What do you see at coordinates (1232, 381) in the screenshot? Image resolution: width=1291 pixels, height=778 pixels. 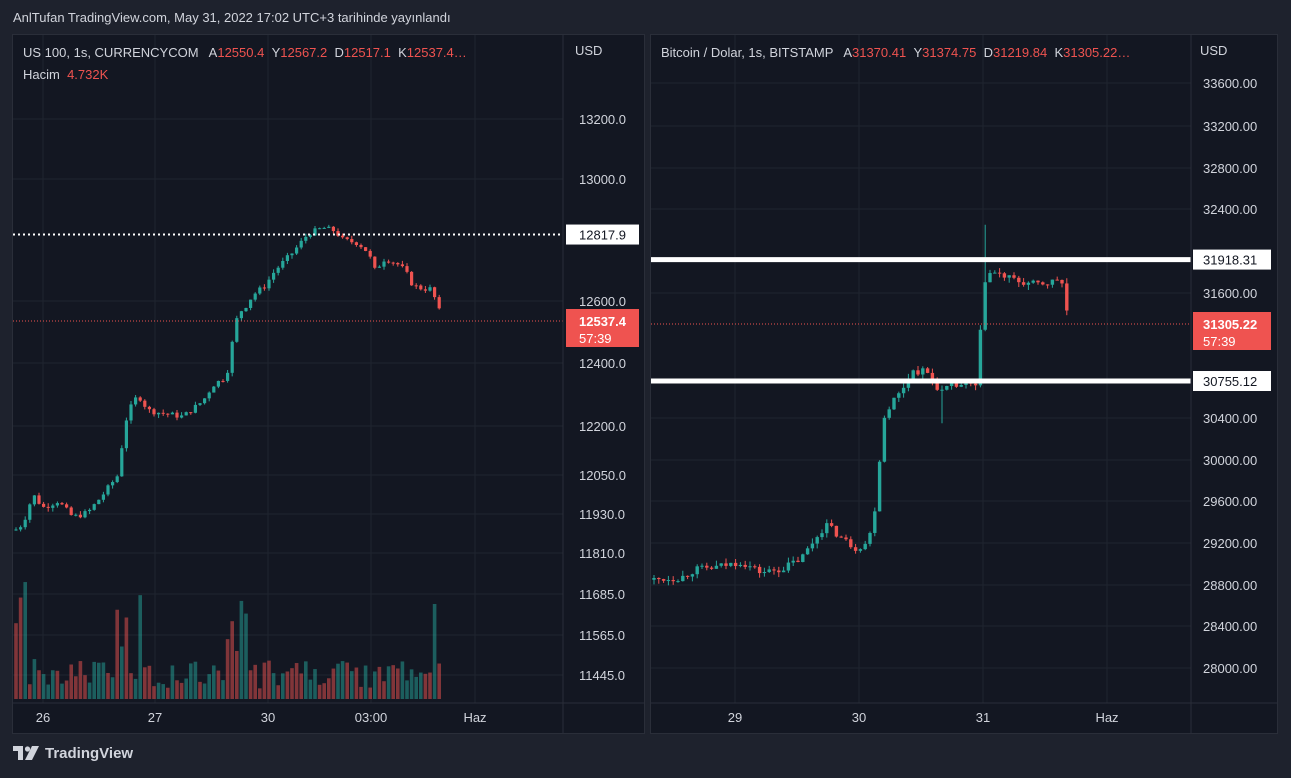 I see `right-level-label-box` at bounding box center [1232, 381].